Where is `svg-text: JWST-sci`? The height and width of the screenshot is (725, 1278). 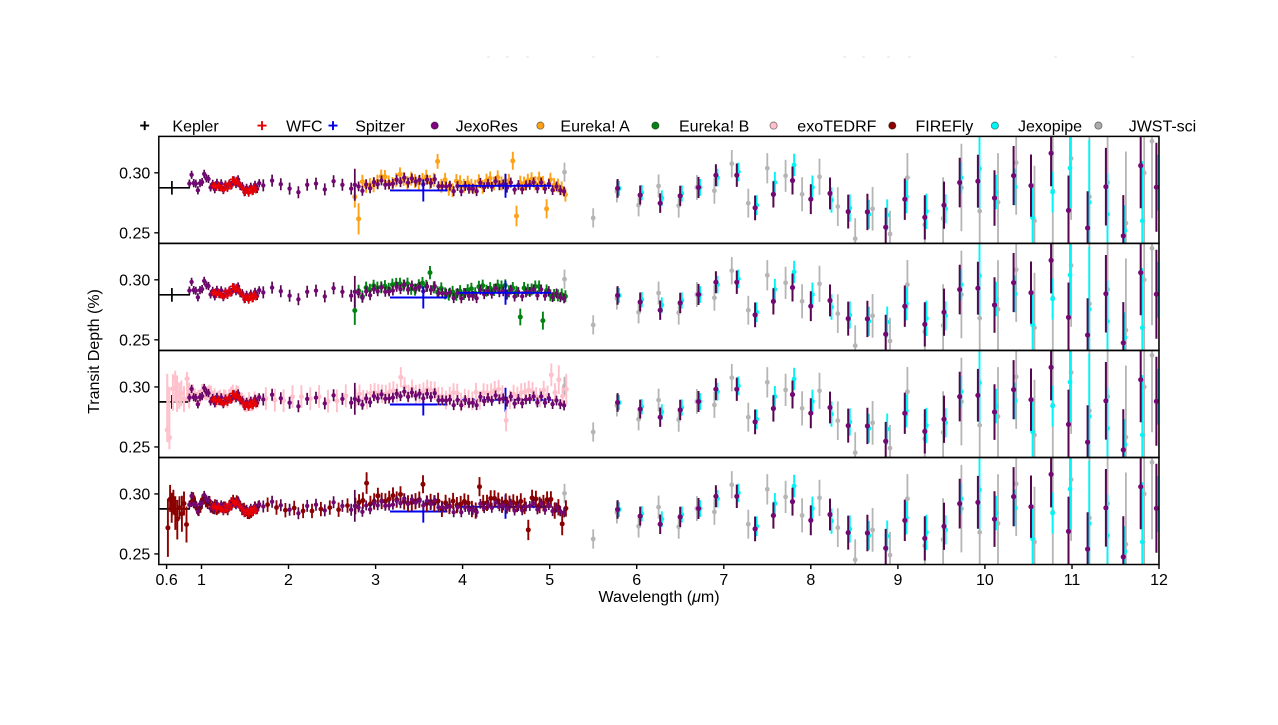
svg-text: JWST-sci is located at coordinates (1163, 126).